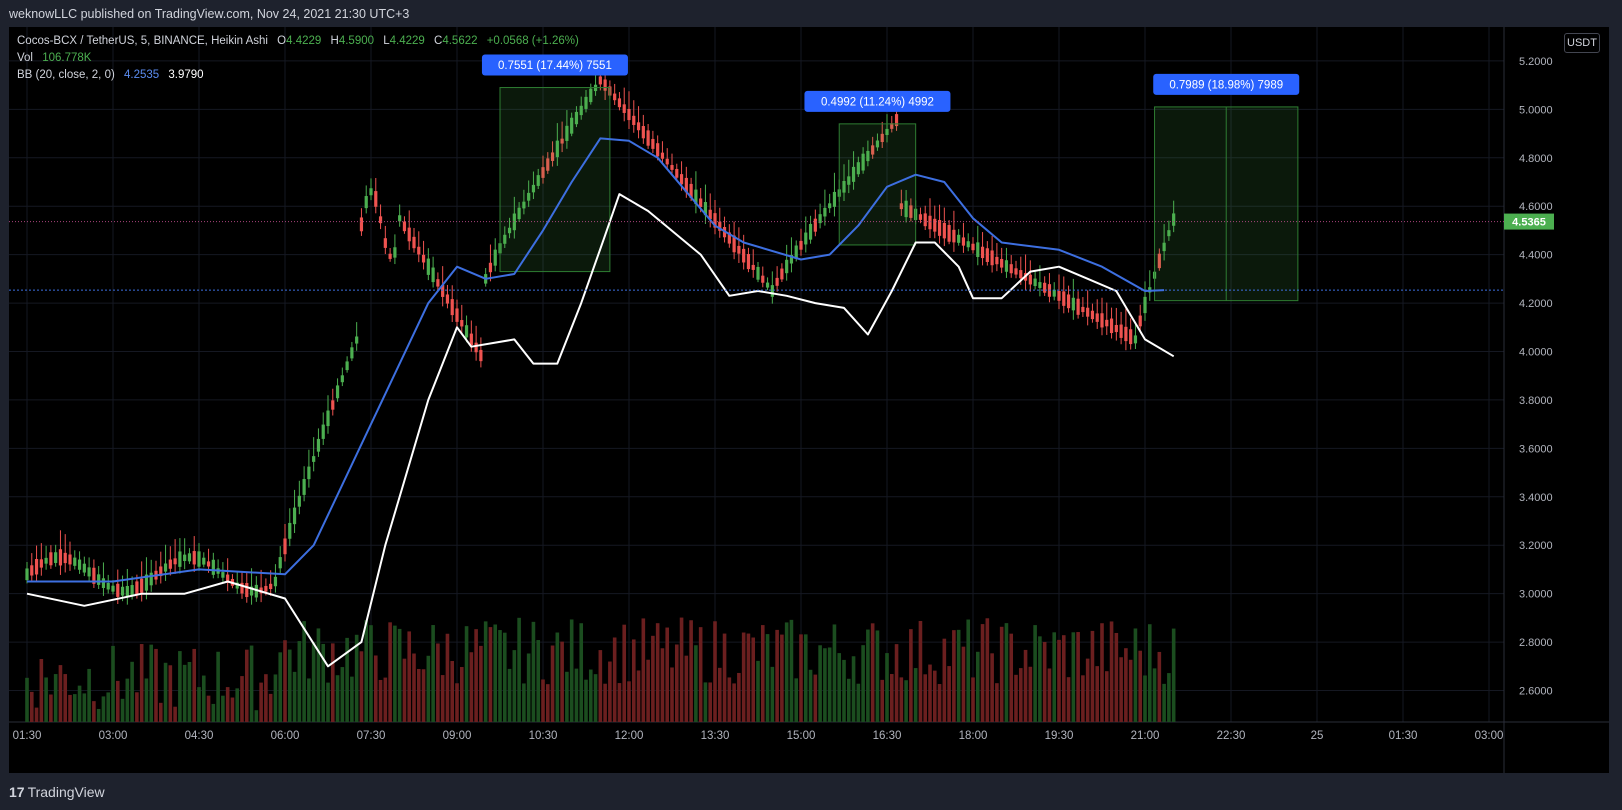 This screenshot has height=810, width=1622. Describe the element at coordinates (555, 66) in the screenshot. I see `measure-label: 0.7551 (17.44%) 7551` at that location.